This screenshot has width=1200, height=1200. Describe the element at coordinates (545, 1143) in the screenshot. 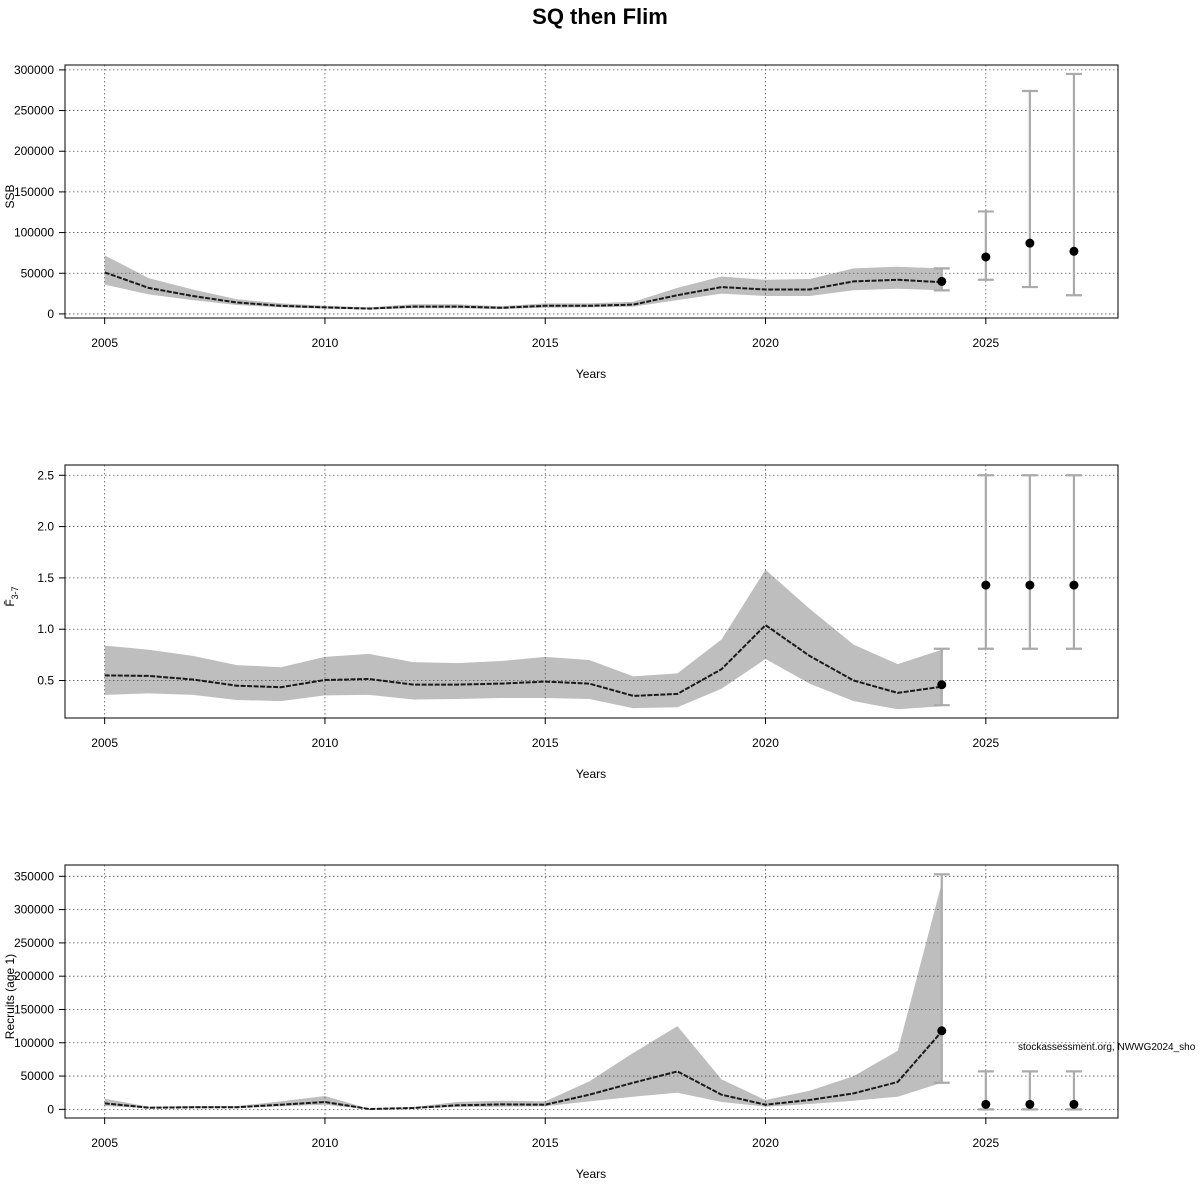

I see `recruits-x-tick-label: 2015` at that location.